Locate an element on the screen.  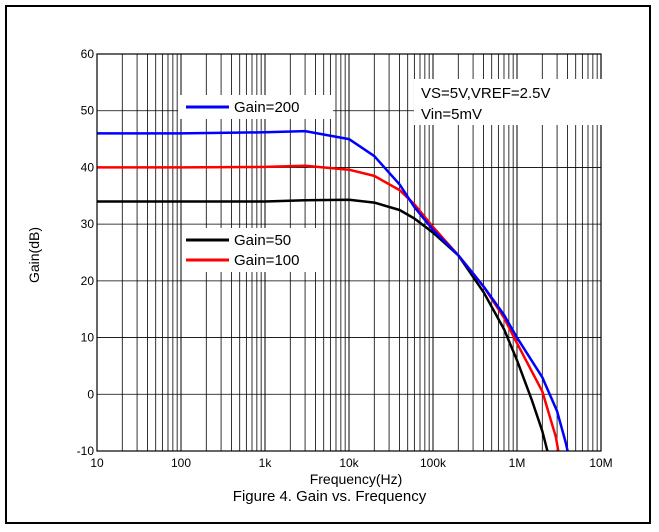
legend-box-bottom: Gain=50 Gain=100 is located at coordinates (249, 250).